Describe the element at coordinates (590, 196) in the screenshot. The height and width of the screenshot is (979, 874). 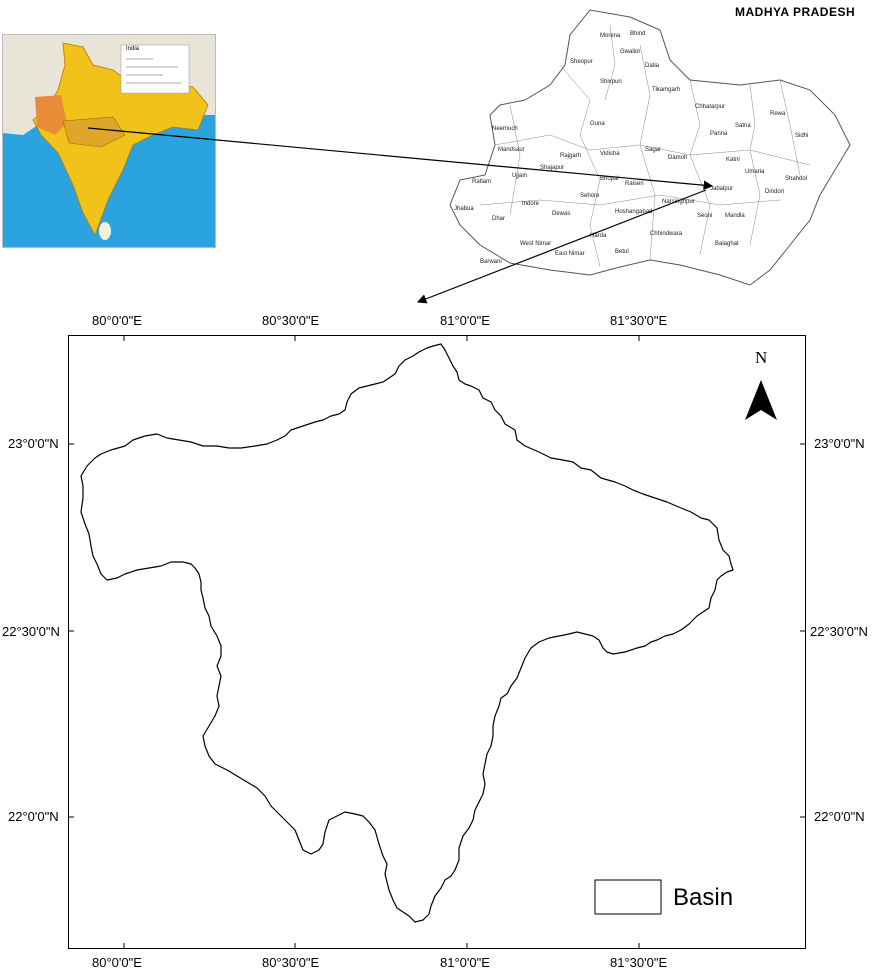
I see `district-label: Sehore` at that location.